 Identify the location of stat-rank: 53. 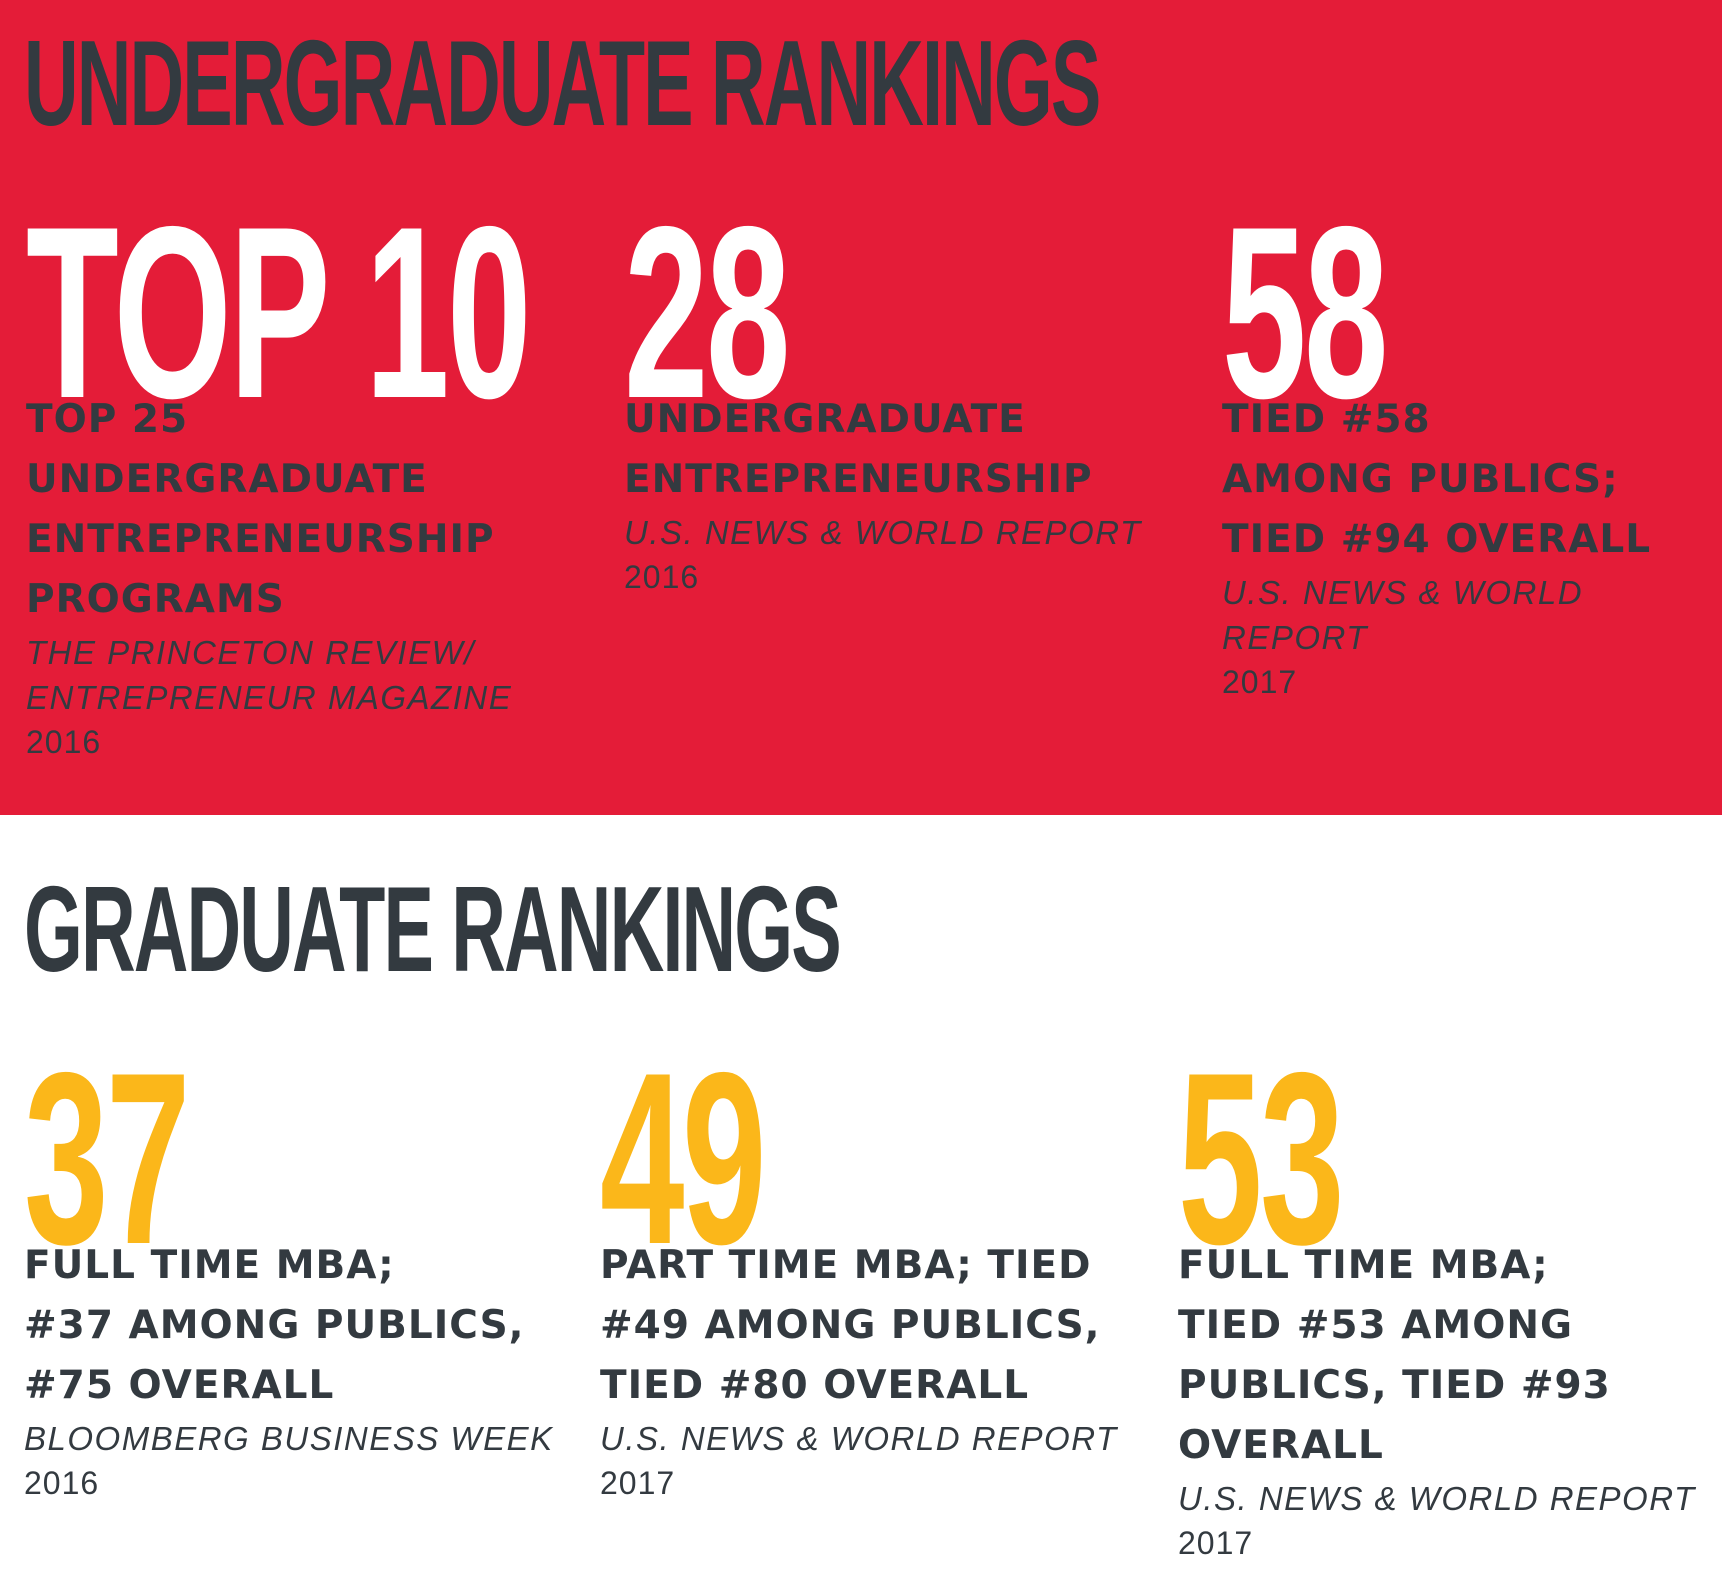
(1261, 1158).